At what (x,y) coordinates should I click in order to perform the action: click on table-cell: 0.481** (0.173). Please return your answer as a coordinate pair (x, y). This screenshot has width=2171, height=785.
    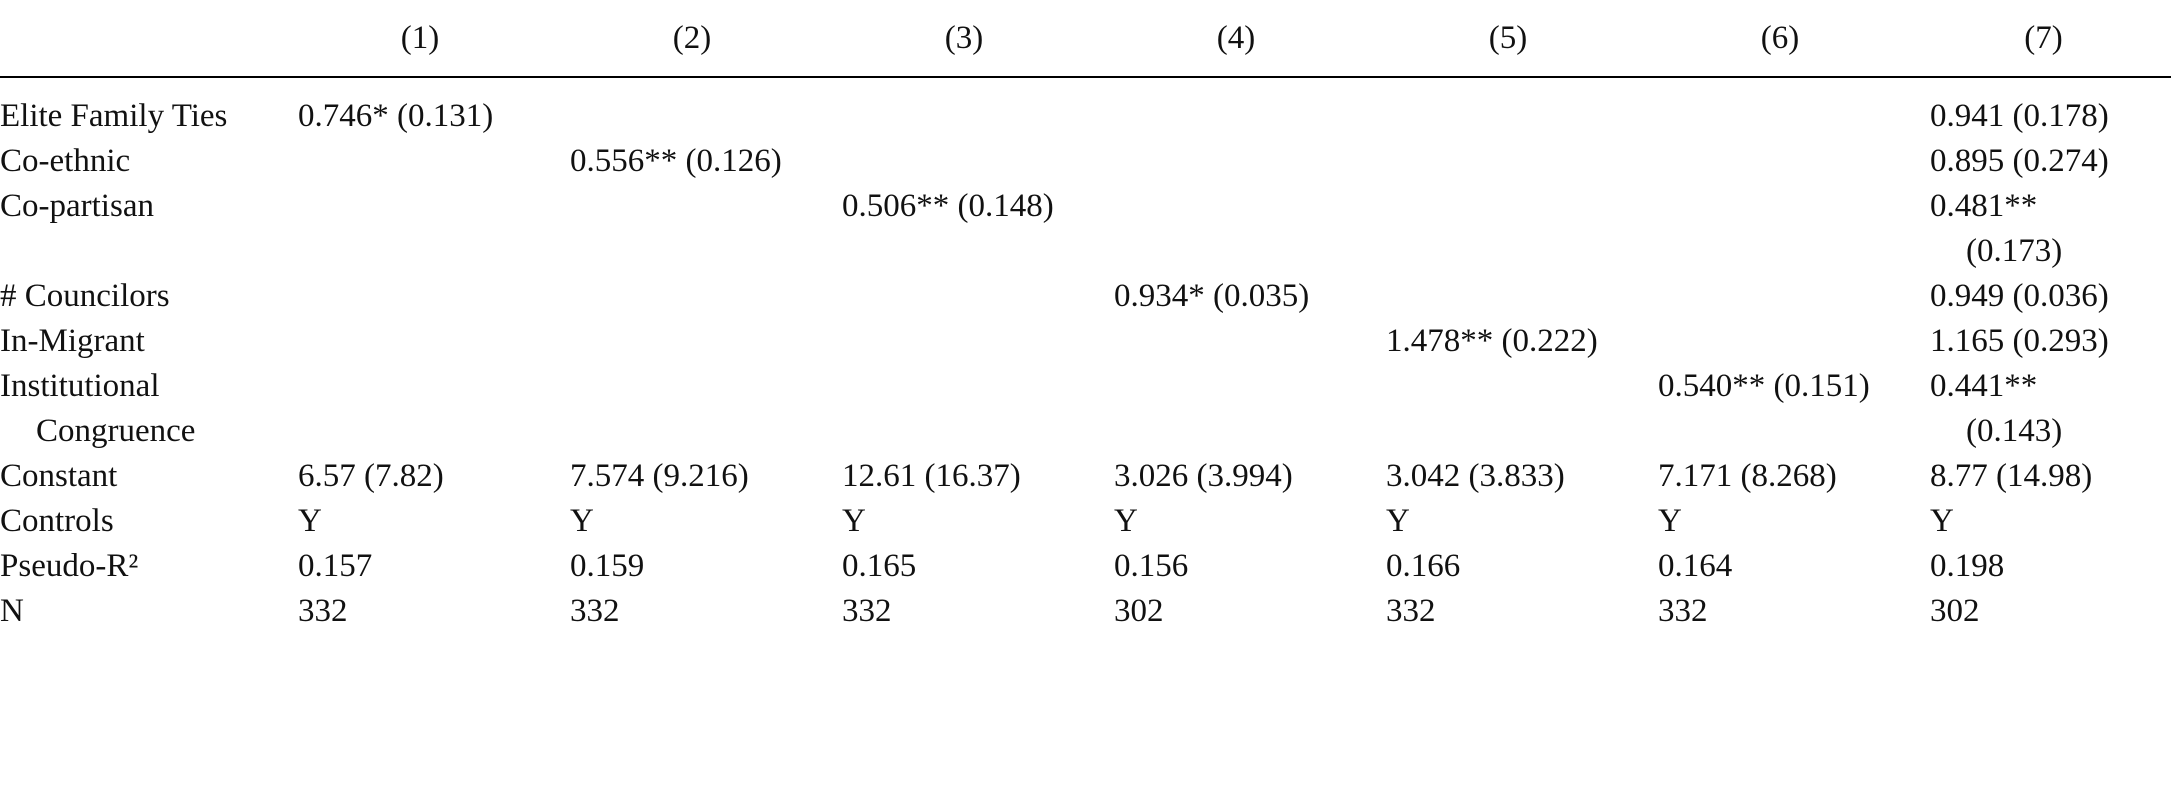
    Looking at the image, I should click on (1996, 228).